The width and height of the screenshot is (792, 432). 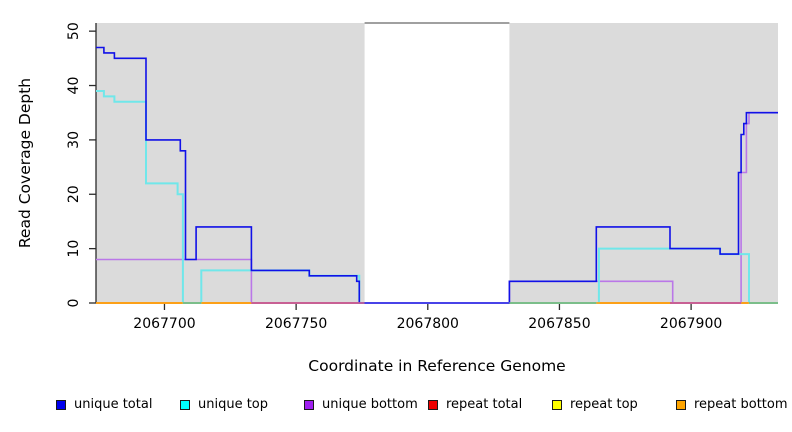 What do you see at coordinates (437, 366) in the screenshot?
I see `x-axis-title: Coordinate in Reference Genome` at bounding box center [437, 366].